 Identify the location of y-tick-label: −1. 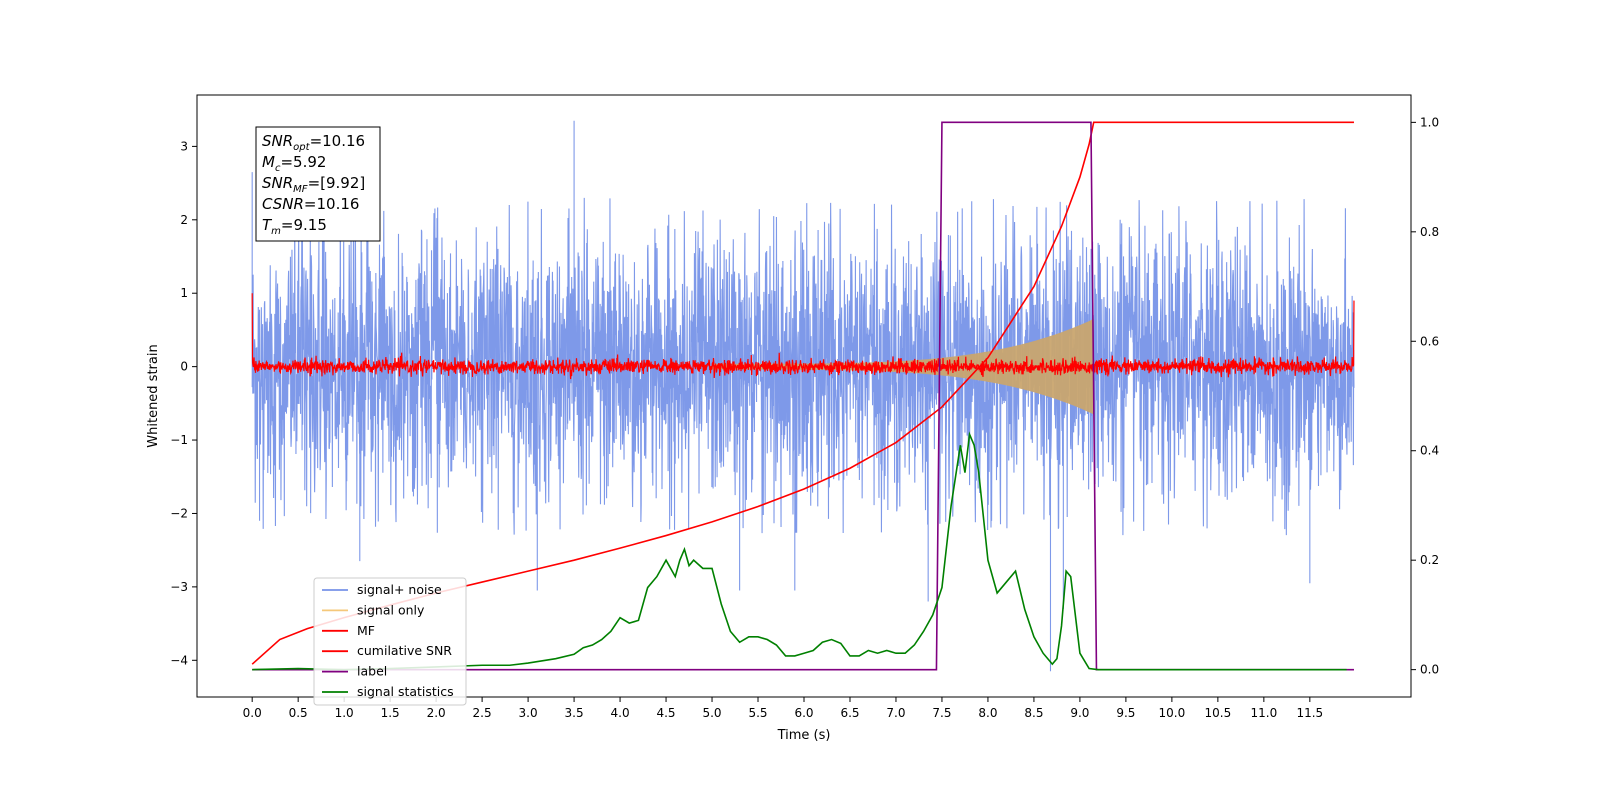
(179, 440).